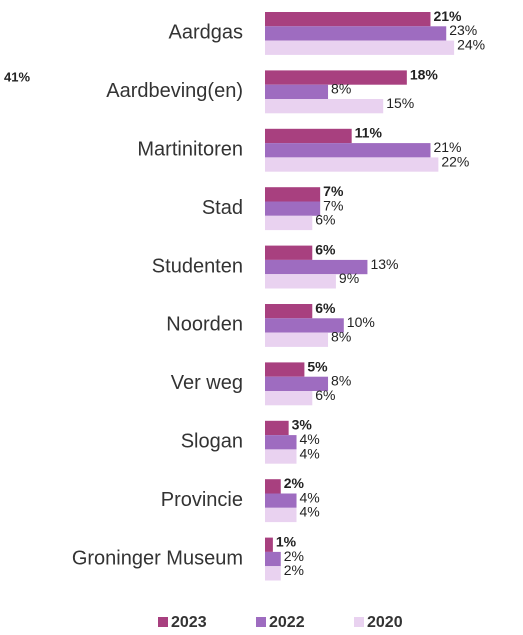  What do you see at coordinates (455, 161) in the screenshot?
I see `value-label: 22%` at bounding box center [455, 161].